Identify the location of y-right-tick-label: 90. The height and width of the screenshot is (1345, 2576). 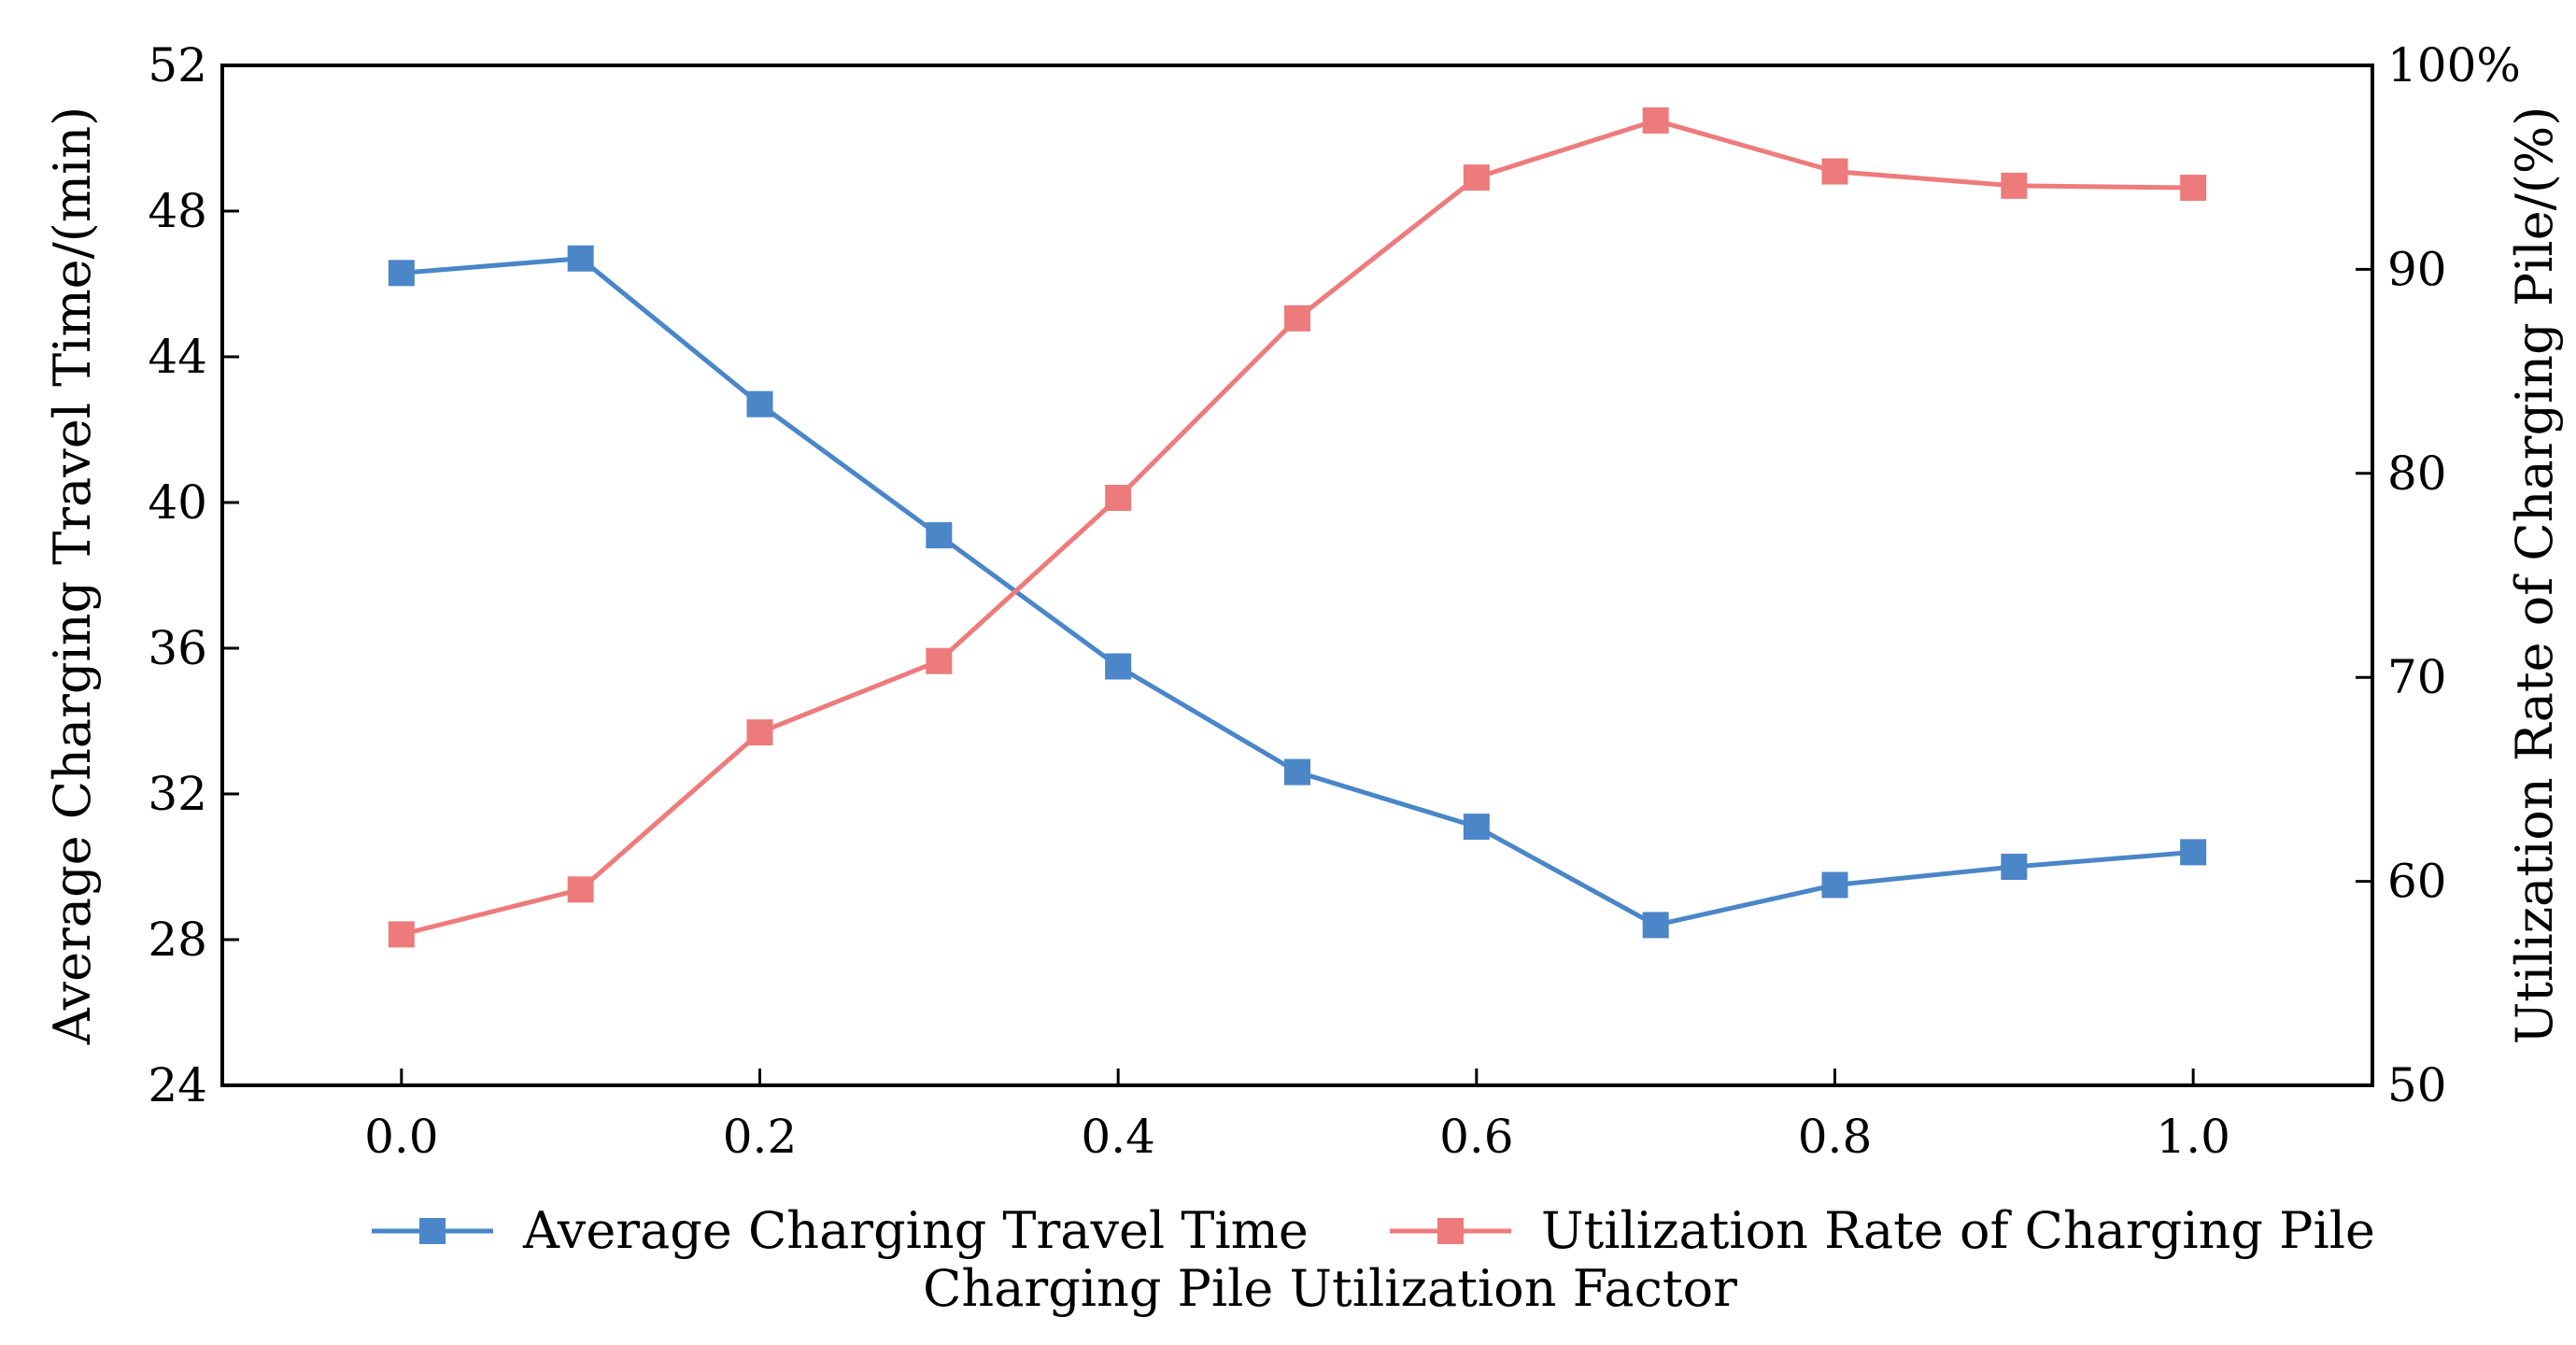
(2417, 269).